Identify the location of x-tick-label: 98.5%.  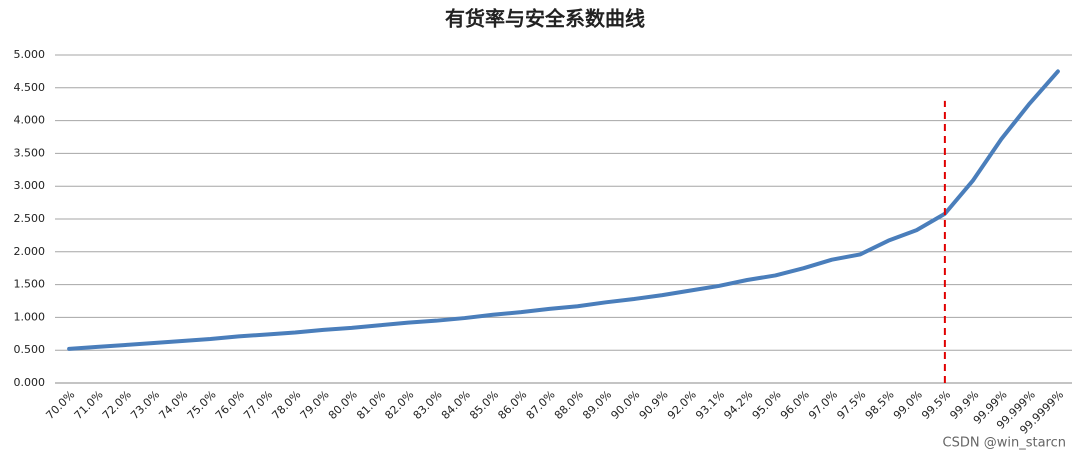
(880, 405).